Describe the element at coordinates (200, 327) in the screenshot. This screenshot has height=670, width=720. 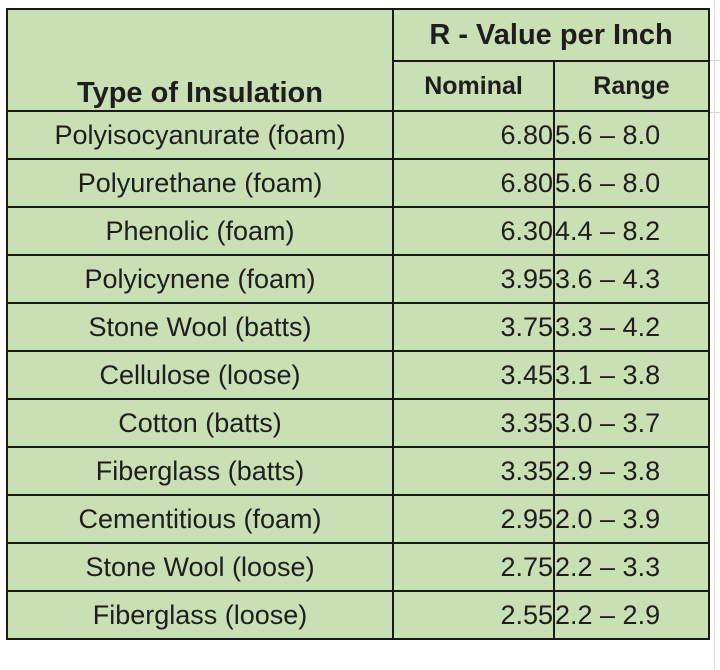
I see `type-cell: Stone Wool (batts)` at that location.